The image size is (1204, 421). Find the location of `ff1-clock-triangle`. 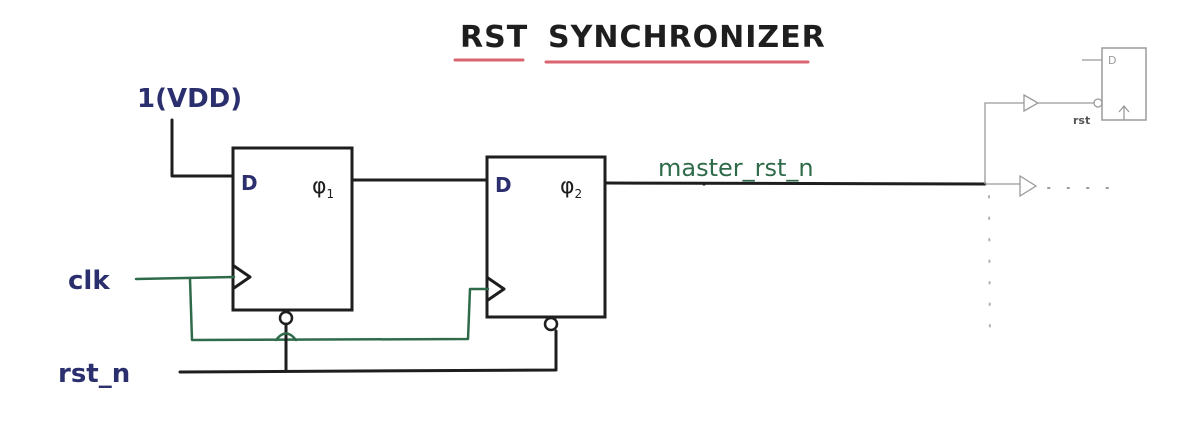

ff1-clock-triangle is located at coordinates (242, 277).